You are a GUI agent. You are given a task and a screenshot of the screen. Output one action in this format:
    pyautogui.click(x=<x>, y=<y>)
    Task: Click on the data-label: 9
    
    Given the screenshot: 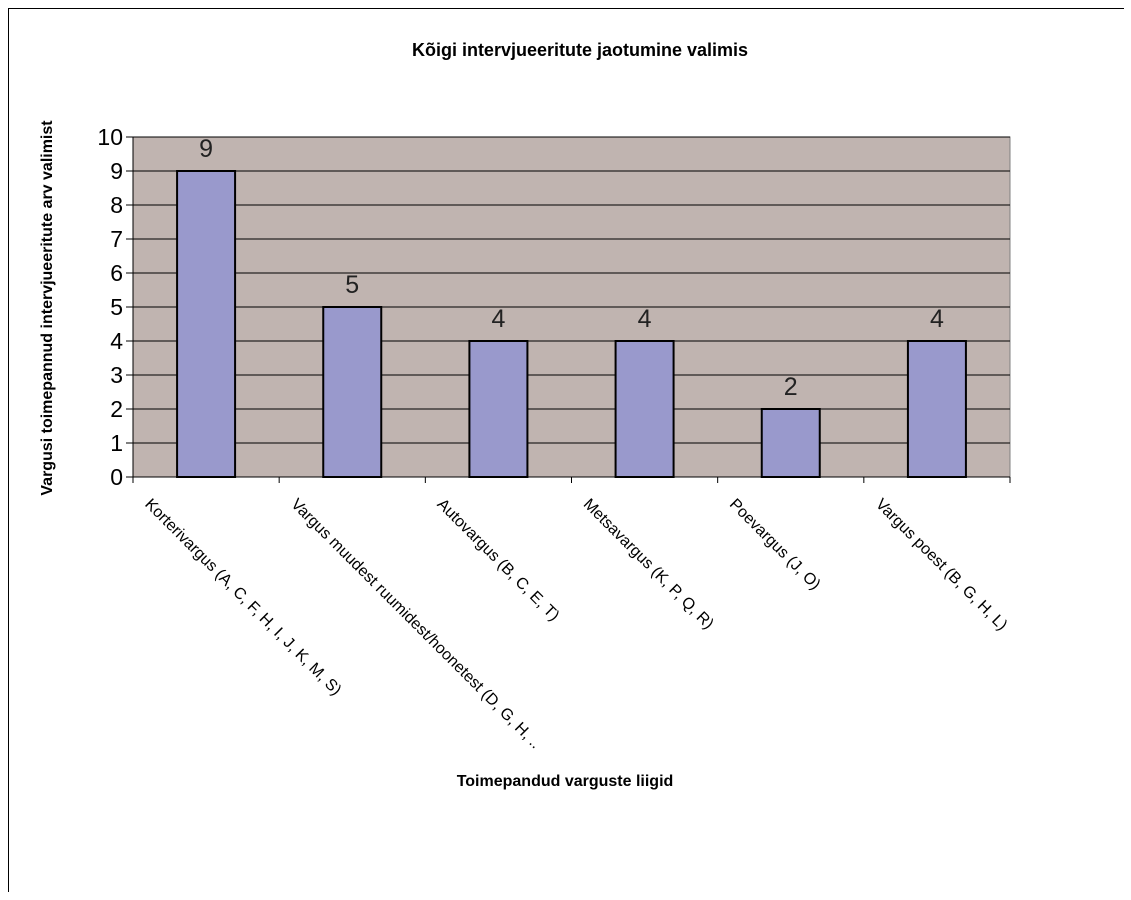 What is the action you would take?
    pyautogui.click(x=206, y=149)
    